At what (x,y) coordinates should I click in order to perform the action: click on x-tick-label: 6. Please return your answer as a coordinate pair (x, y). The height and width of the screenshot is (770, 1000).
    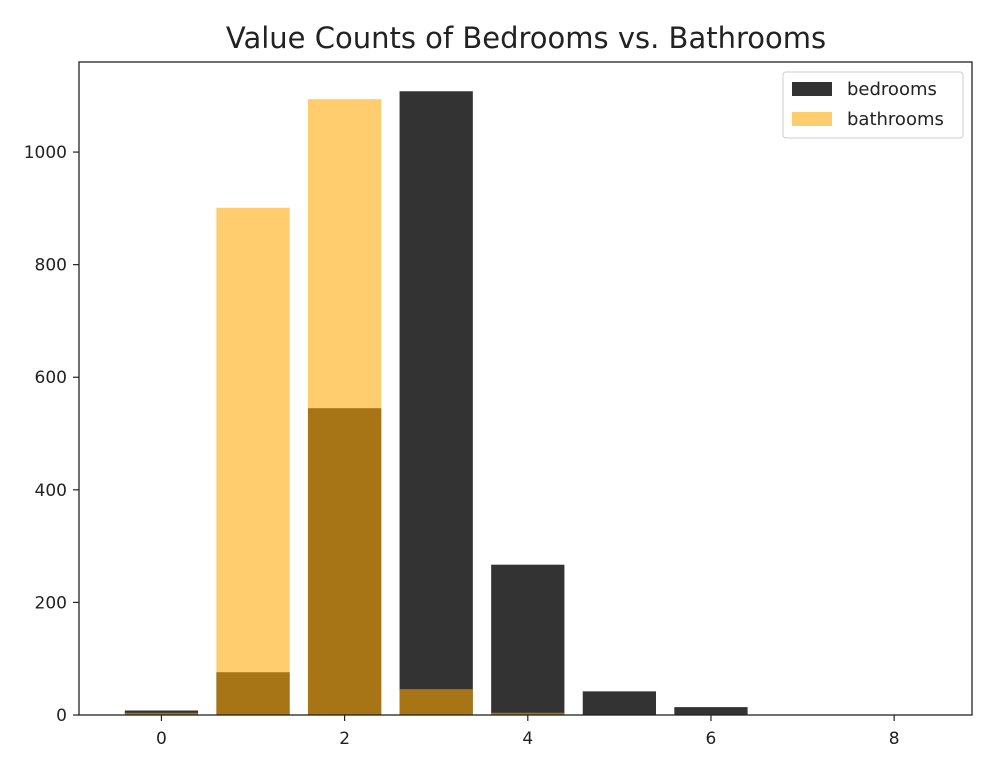
    Looking at the image, I should click on (711, 739).